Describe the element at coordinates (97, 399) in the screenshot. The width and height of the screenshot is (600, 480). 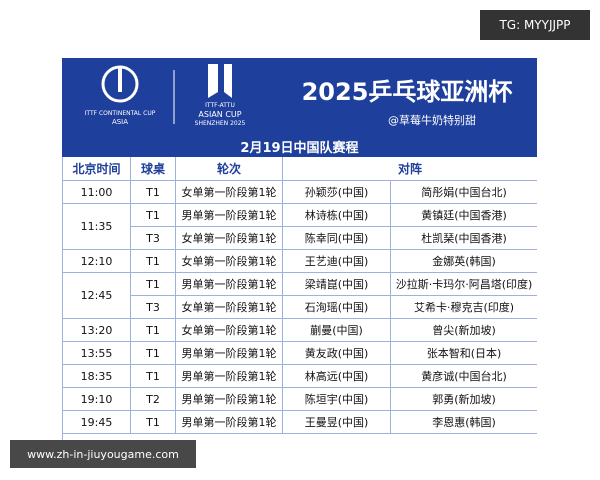
I see `time-cell: 19:10` at that location.